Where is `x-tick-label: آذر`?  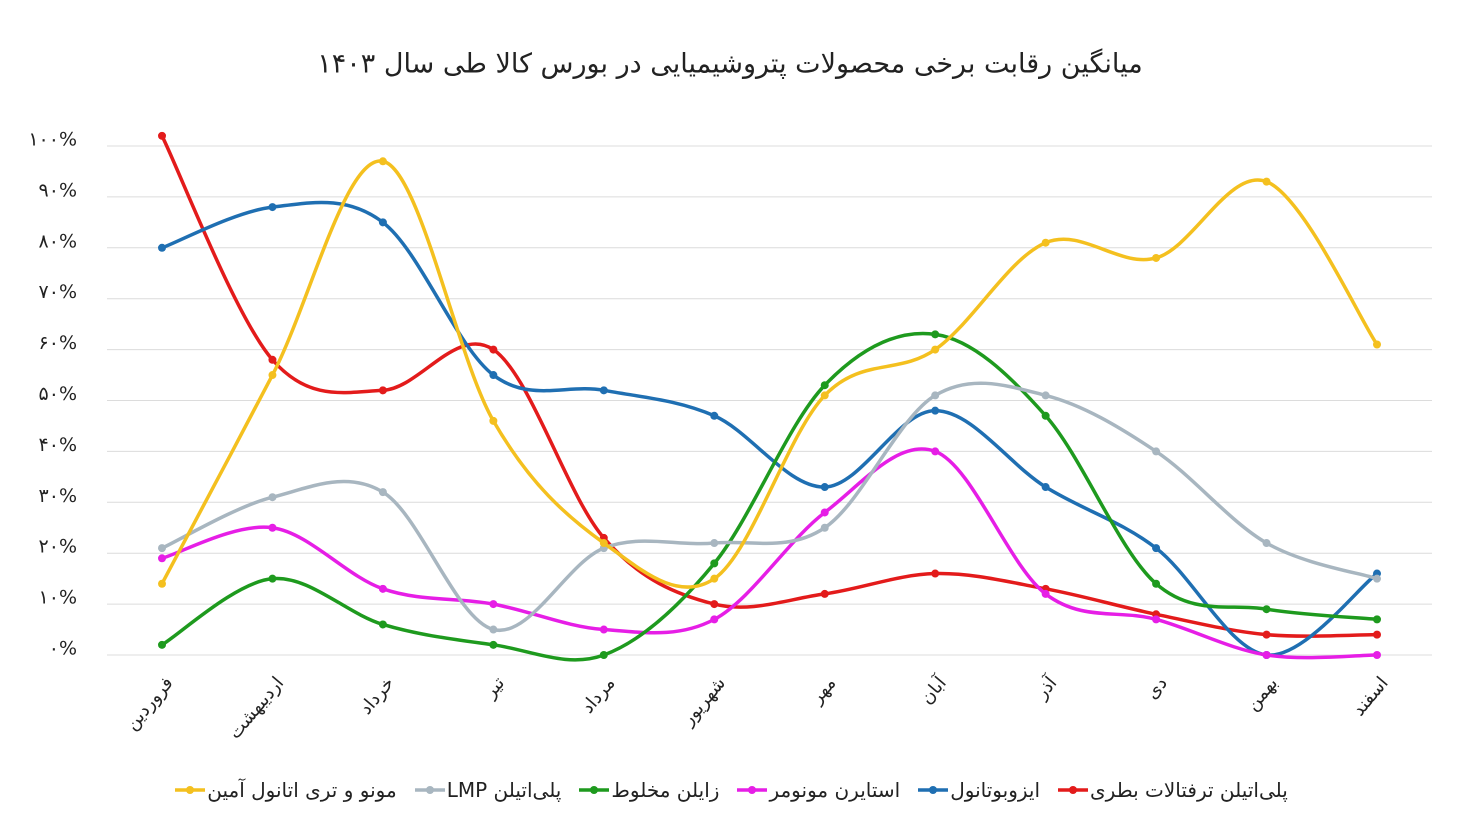
x-tick-label: آذر is located at coordinates (1045, 687).